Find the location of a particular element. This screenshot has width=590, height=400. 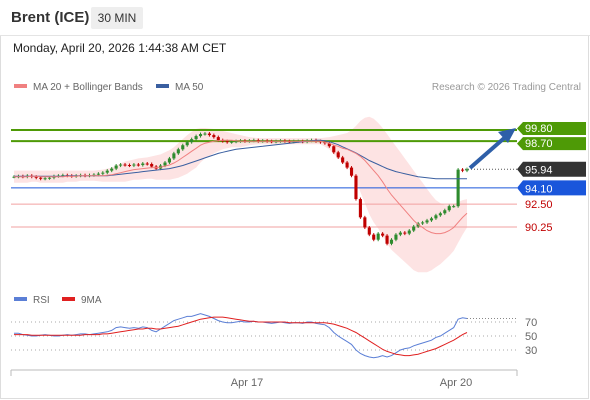

forecast-arrow is located at coordinates (490, 150).